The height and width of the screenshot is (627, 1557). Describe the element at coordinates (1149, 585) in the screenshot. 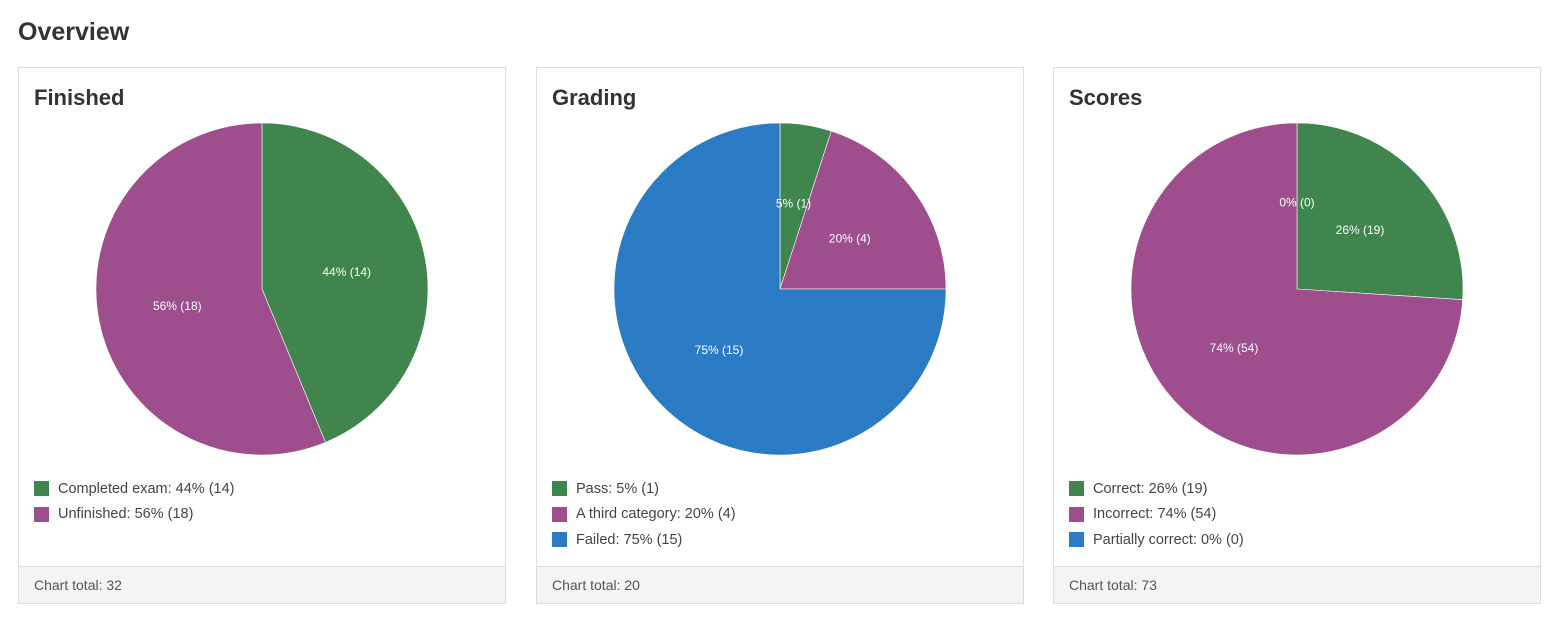

I see `chart-total-value: 73` at that location.